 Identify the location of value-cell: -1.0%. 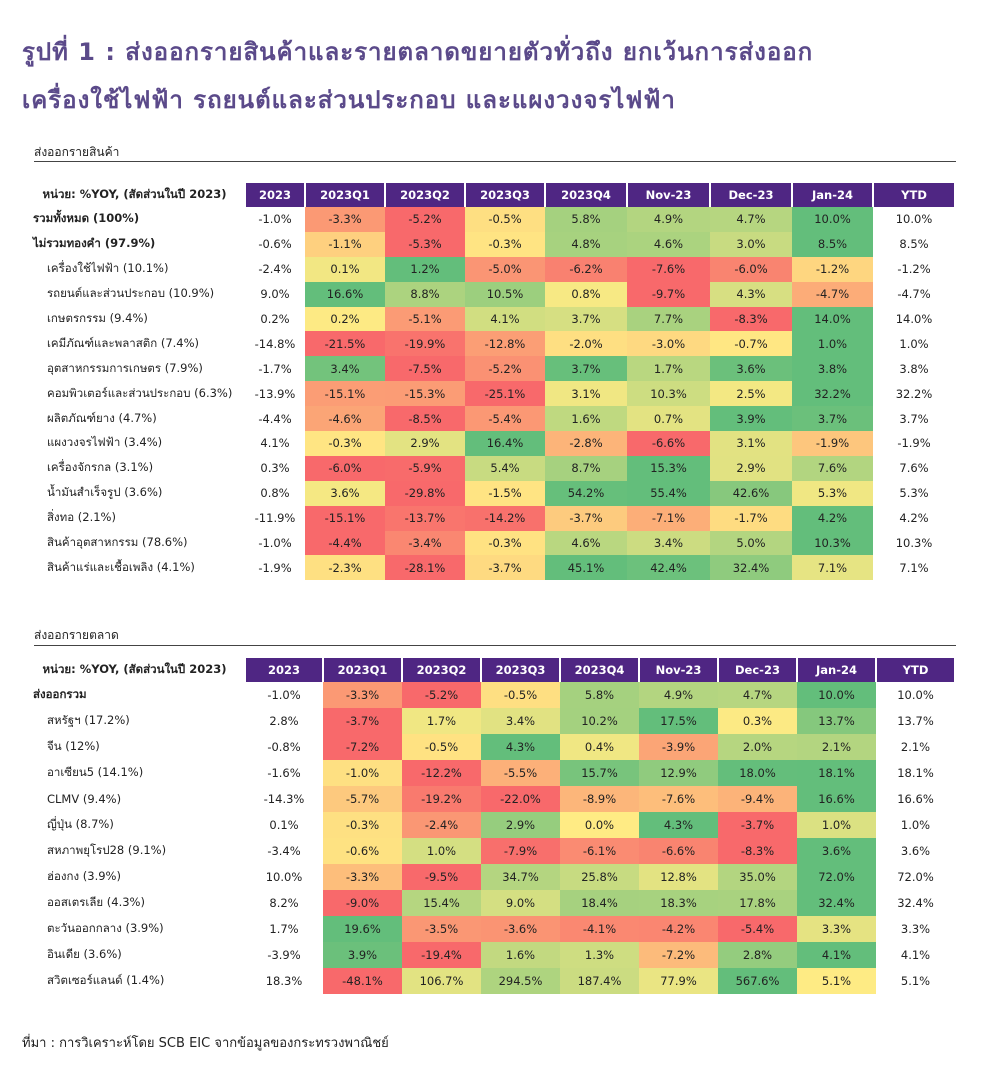
(275, 543).